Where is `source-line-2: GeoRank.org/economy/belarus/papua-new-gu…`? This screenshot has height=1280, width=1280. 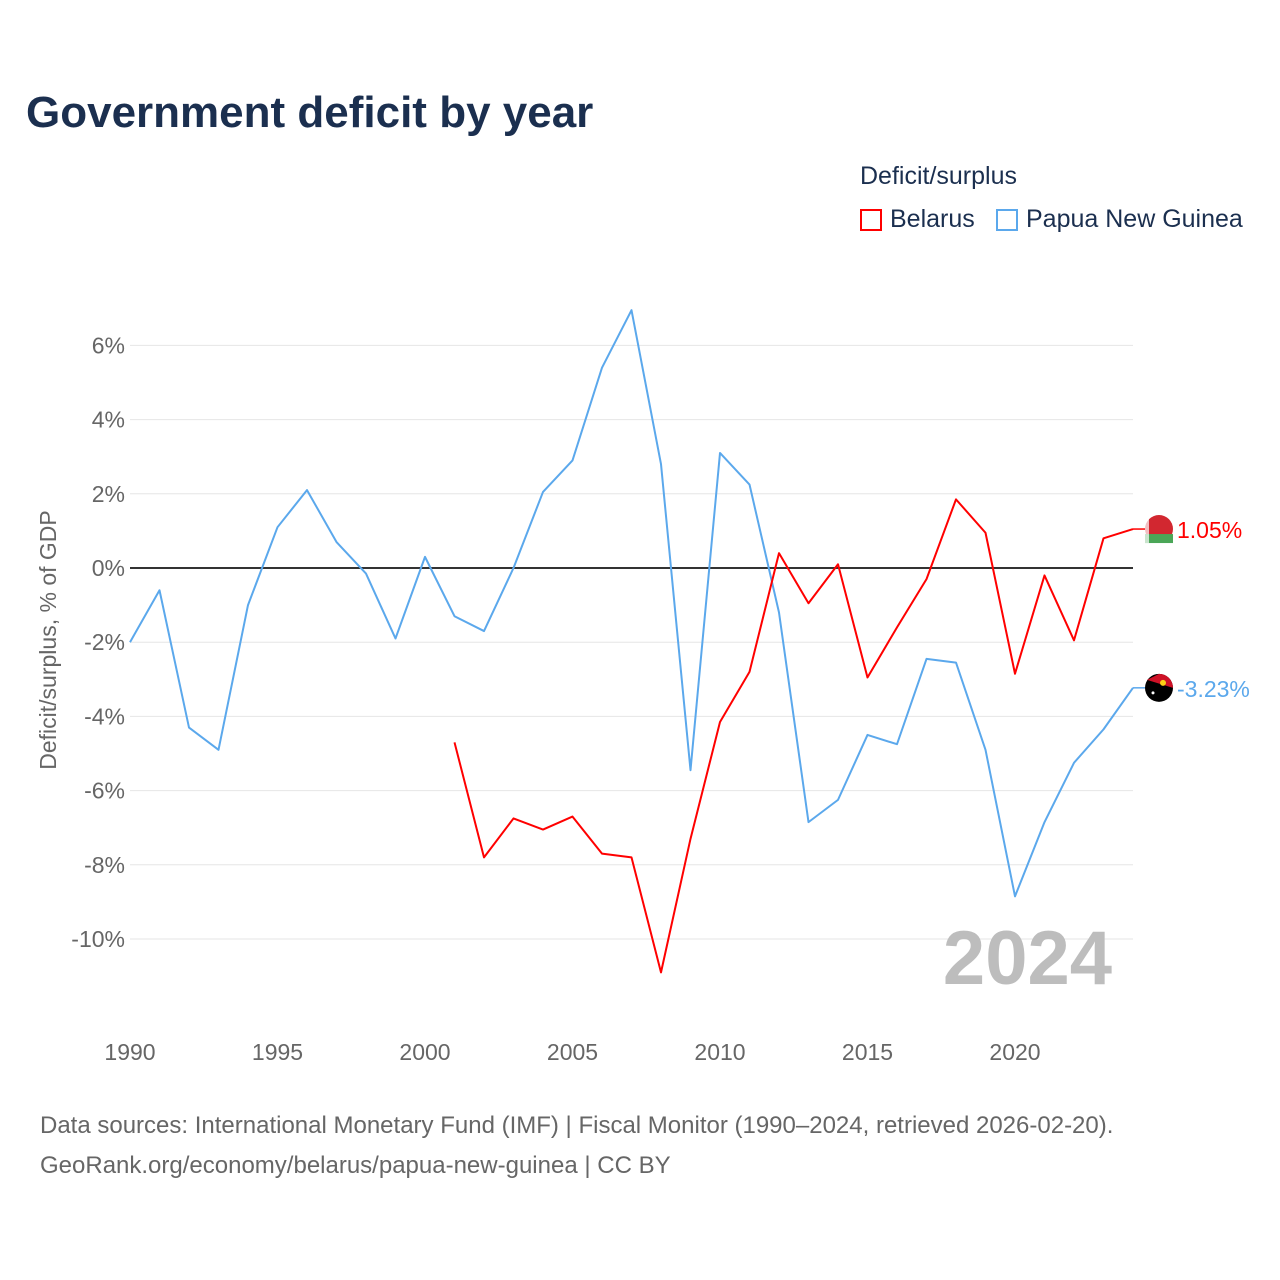
source-line-2: GeoRank.org/economy/belarus/papua-new-gu… is located at coordinates (355, 1165).